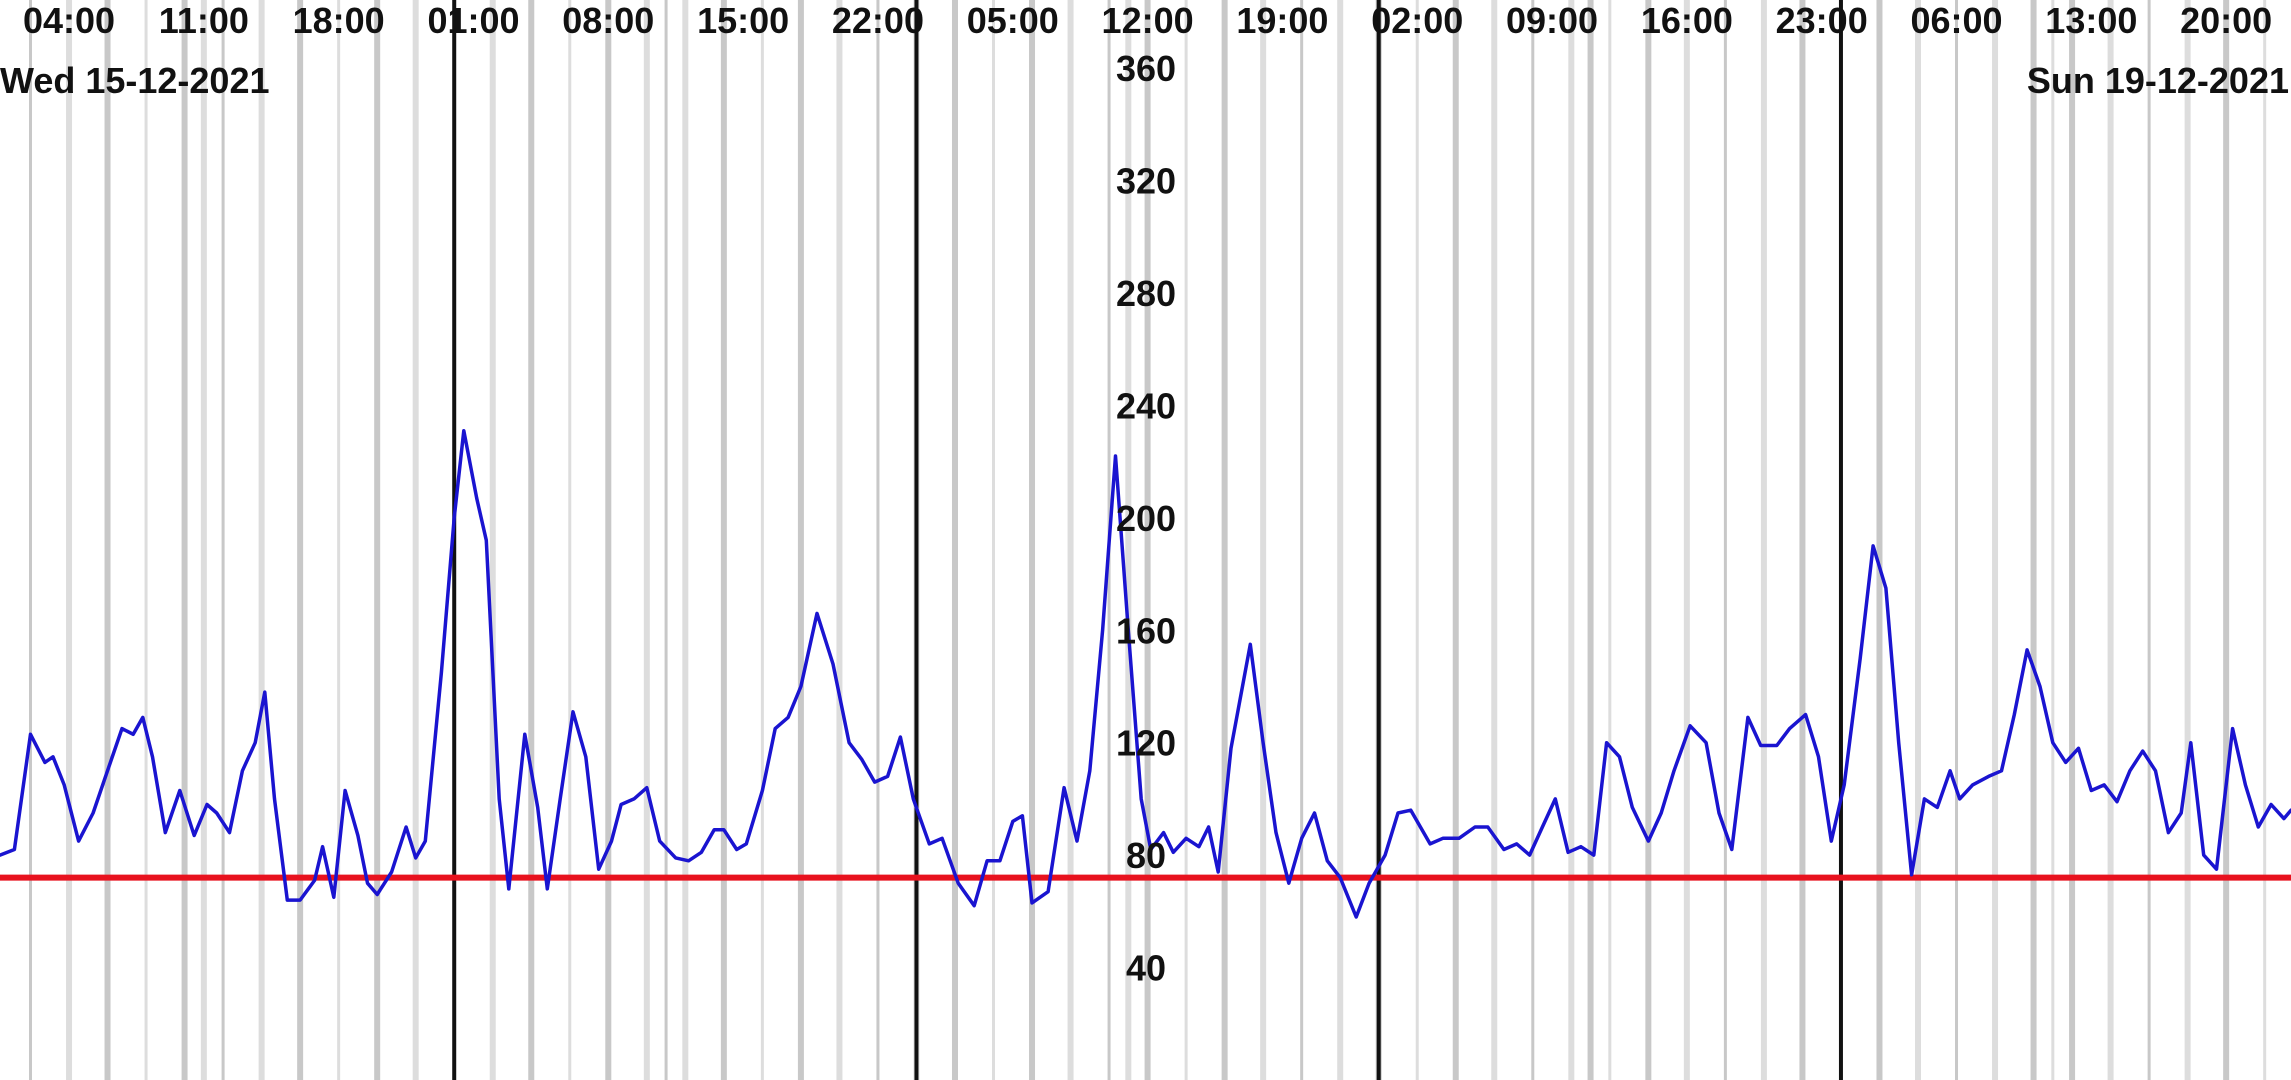 This screenshot has height=1080, width=2291. What do you see at coordinates (1822, 20) in the screenshot?
I see `x-tick-label: 23:00` at bounding box center [1822, 20].